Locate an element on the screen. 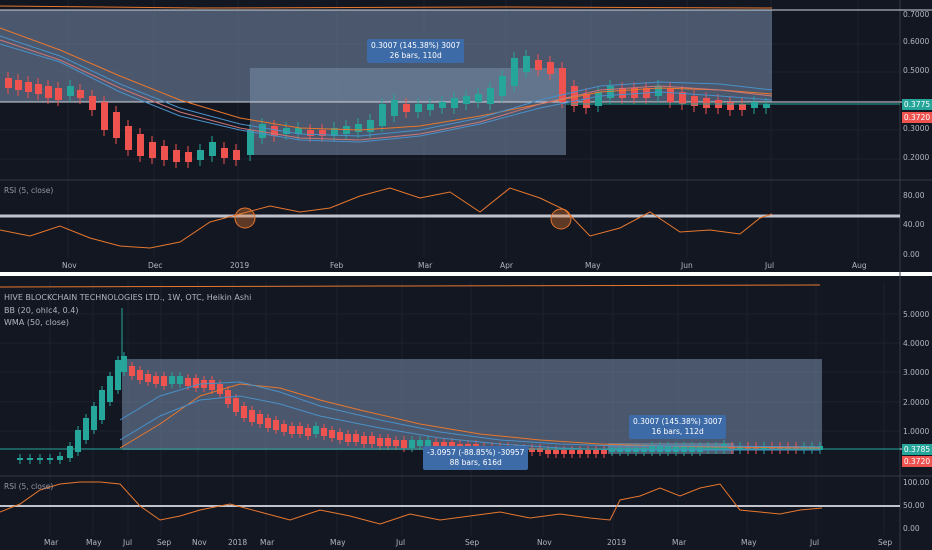 This screenshot has width=932, height=550. top-y-tick: 0.2000 is located at coordinates (916, 157).